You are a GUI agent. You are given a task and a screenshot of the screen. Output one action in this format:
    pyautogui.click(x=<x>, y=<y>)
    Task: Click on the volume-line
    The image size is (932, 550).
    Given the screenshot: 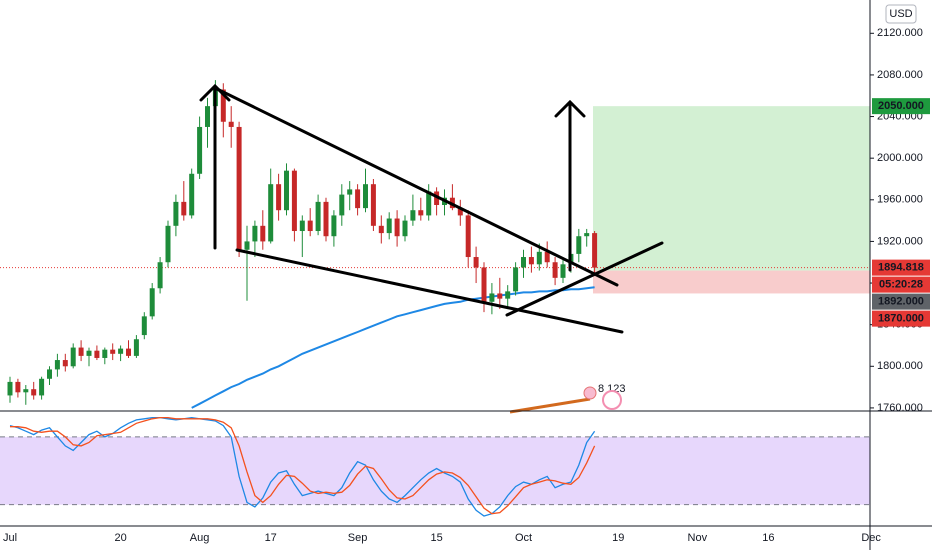 What is the action you would take?
    pyautogui.click(x=550, y=405)
    